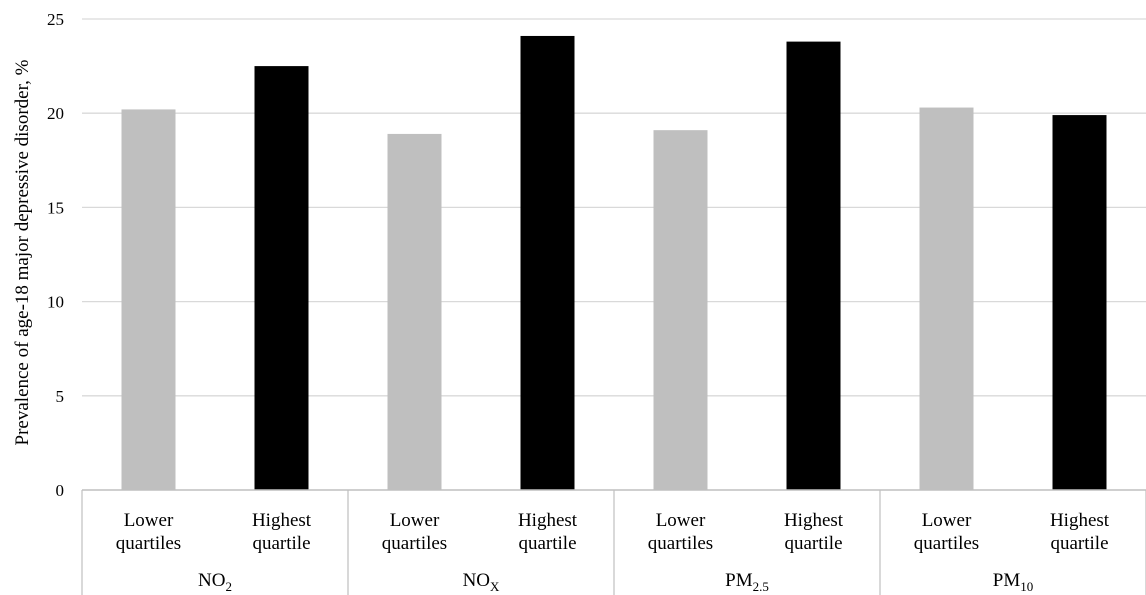 The image size is (1146, 595). I want to click on y-tick-label: 20, so click(55, 113).